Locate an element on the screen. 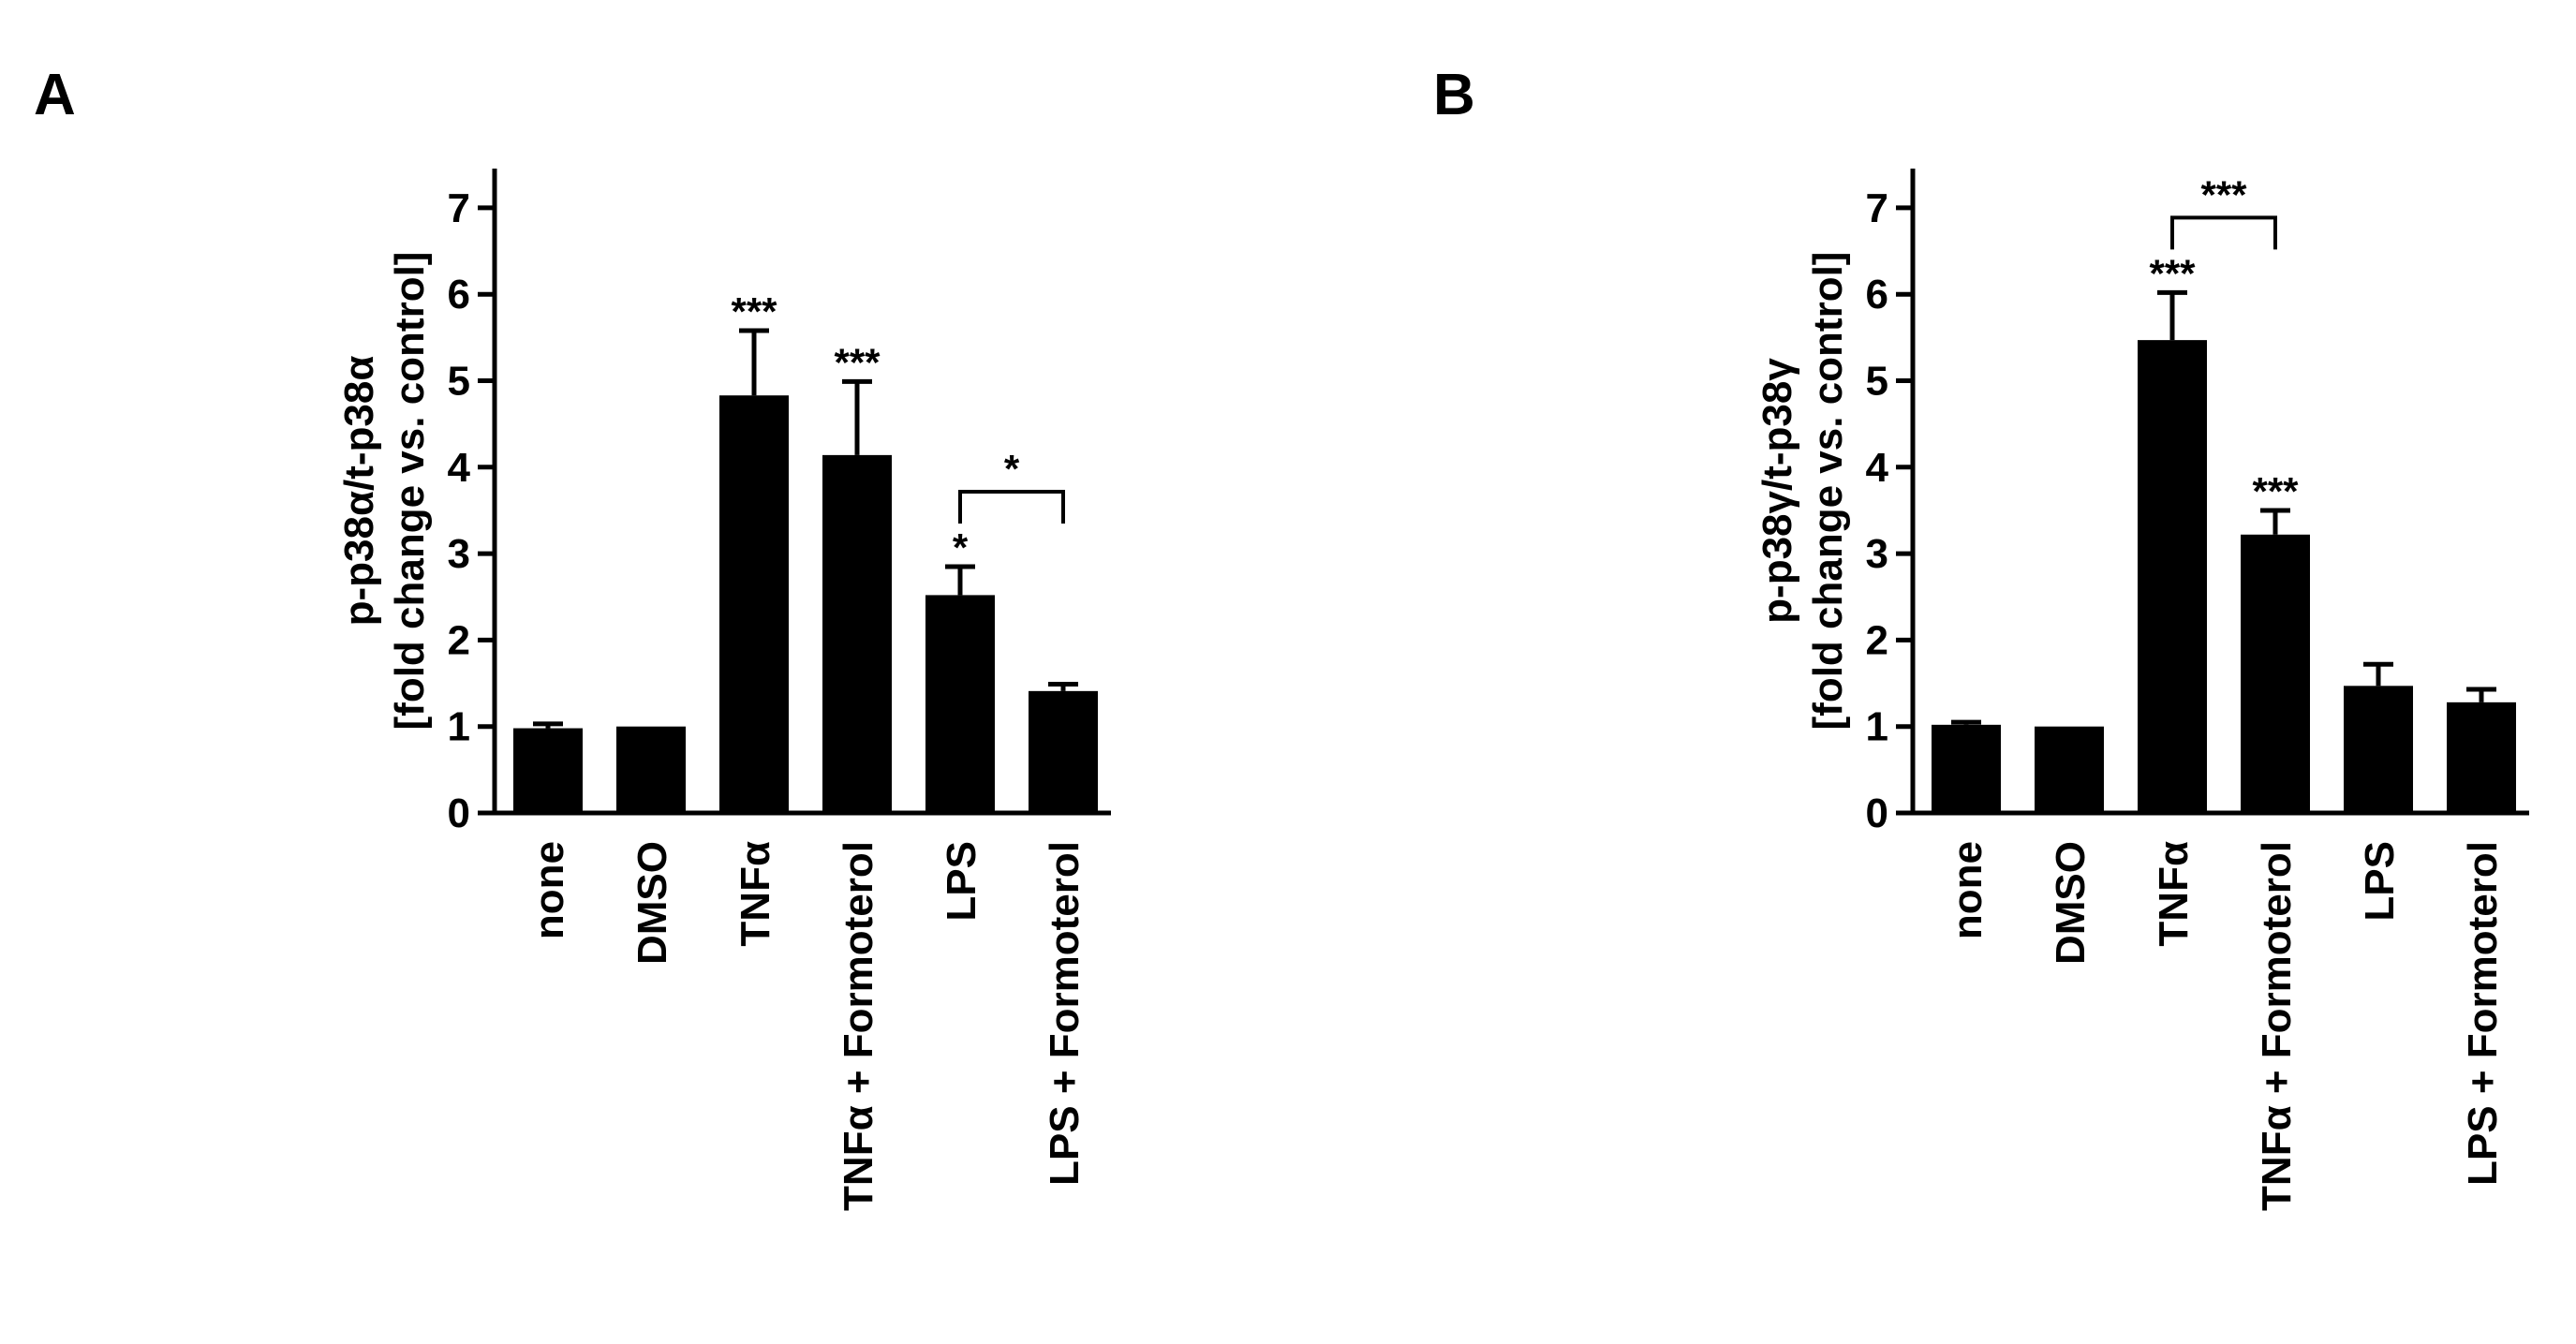  bracket-label: * is located at coordinates (1012, 469).